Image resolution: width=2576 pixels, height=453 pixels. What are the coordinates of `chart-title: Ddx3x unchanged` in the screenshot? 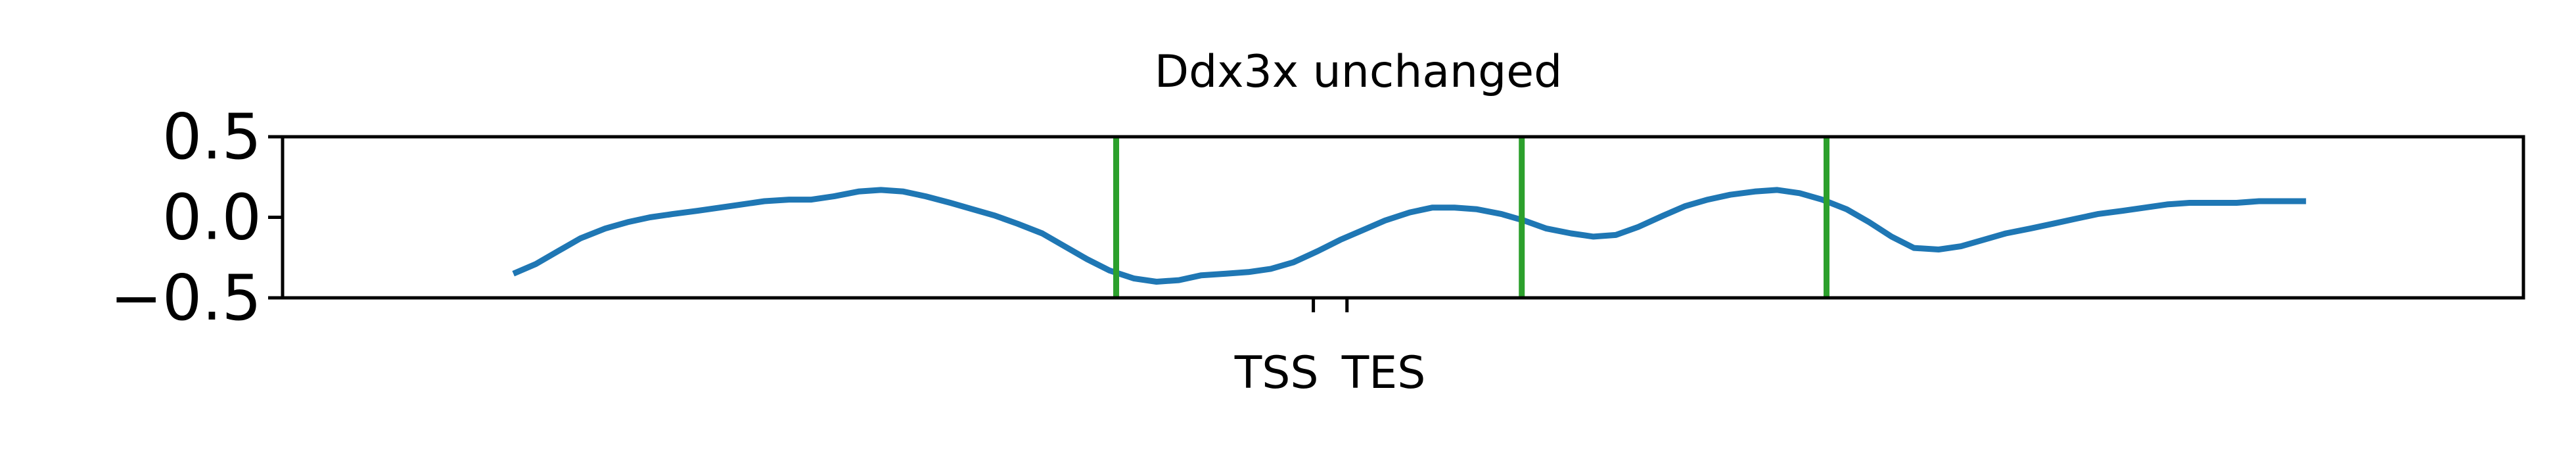 It's located at (1359, 72).